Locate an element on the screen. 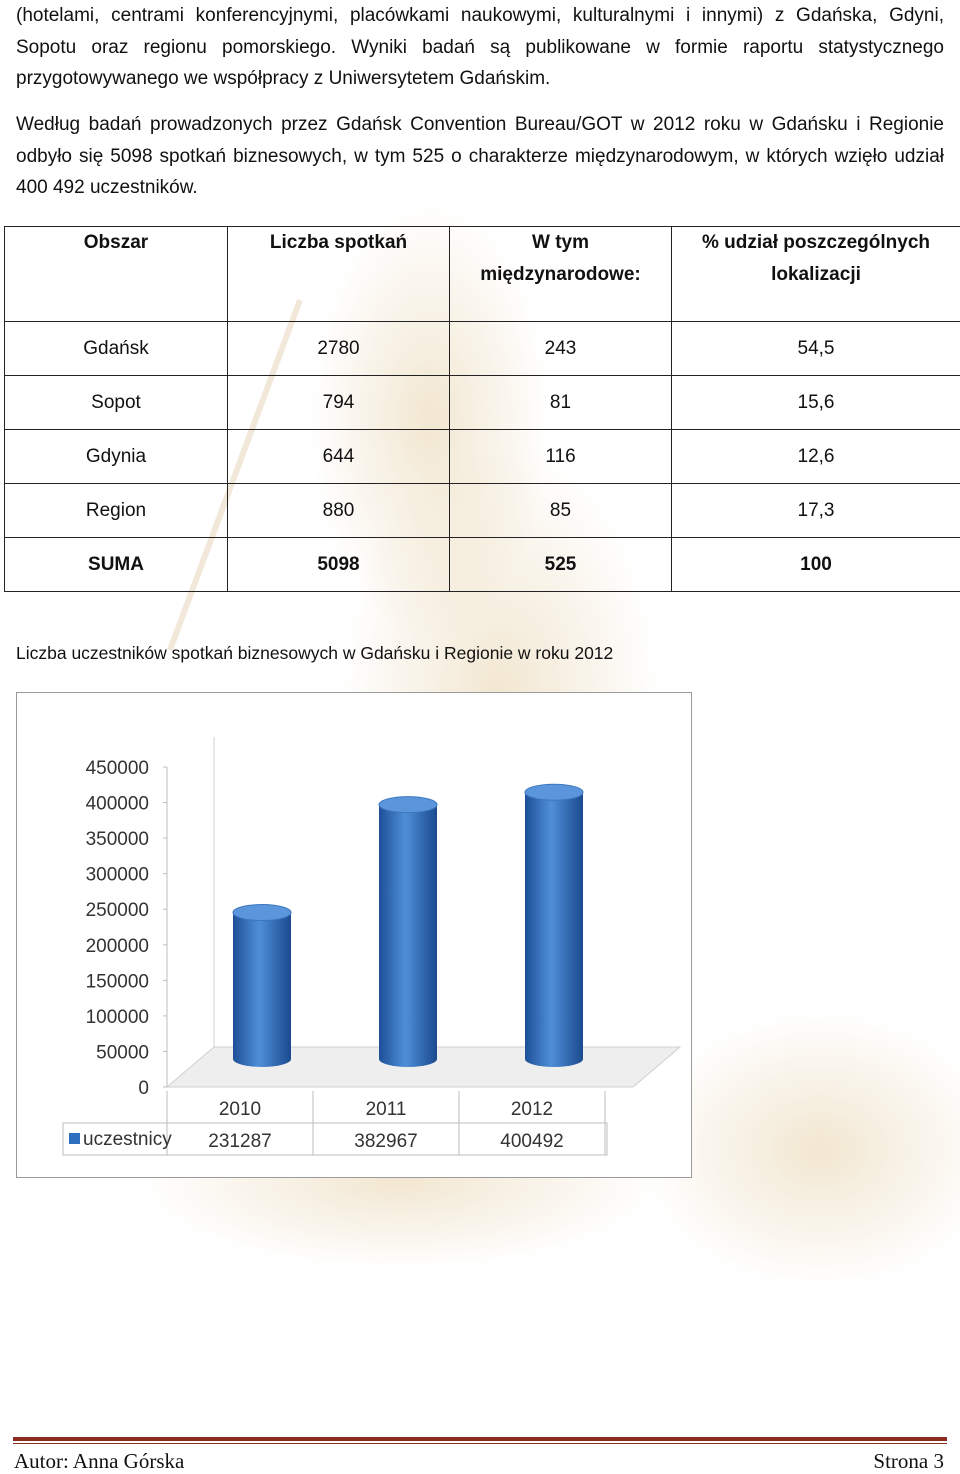 The width and height of the screenshot is (960, 1474). data-label: 382967 is located at coordinates (385, 1141).